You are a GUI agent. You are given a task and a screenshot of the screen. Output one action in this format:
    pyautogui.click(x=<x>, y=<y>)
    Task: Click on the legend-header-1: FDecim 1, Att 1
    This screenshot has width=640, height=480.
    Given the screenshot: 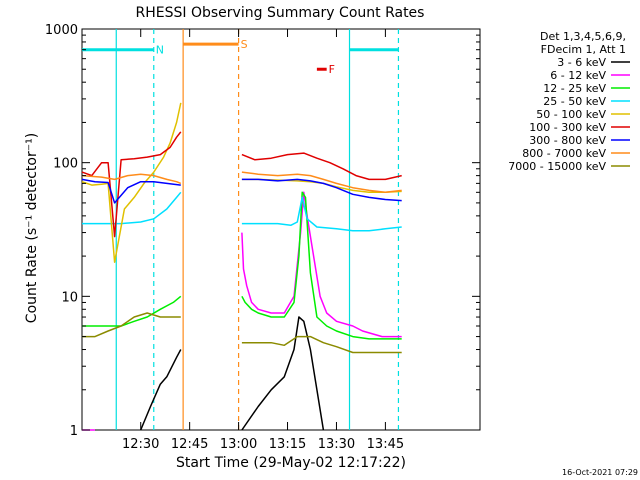 What is the action you would take?
    pyautogui.click(x=583, y=49)
    